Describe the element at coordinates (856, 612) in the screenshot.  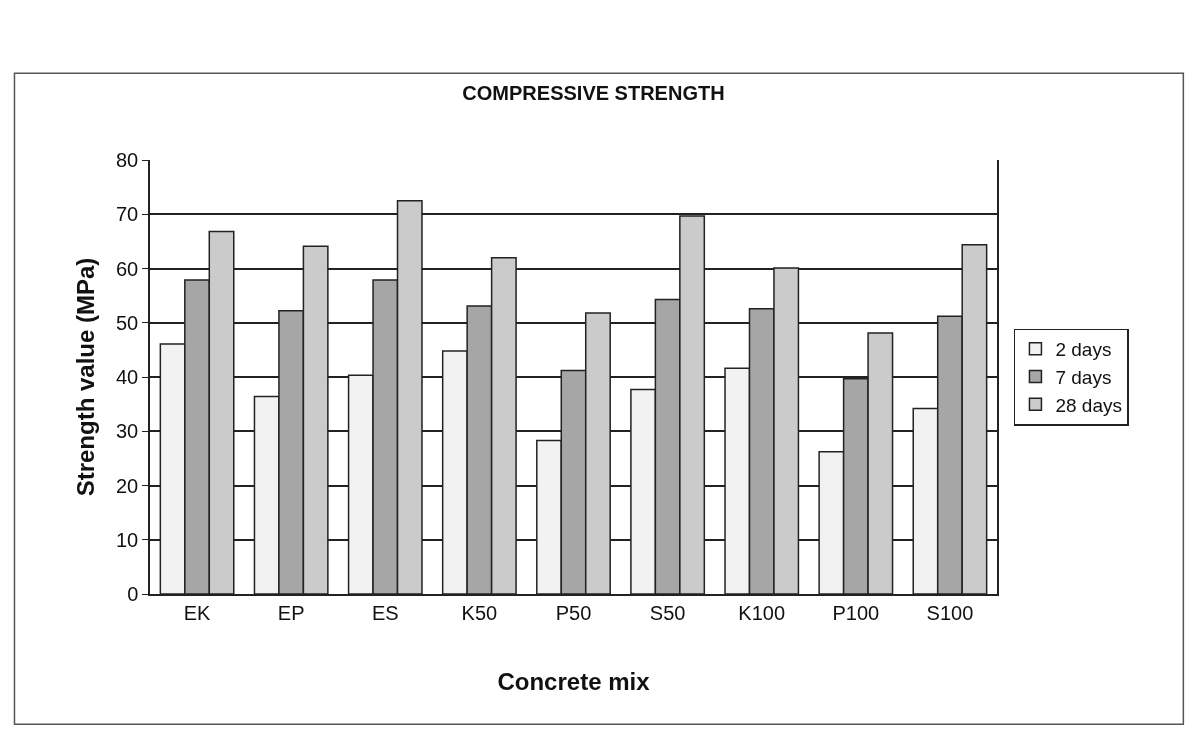
I see `x-tick-label: P100` at that location.